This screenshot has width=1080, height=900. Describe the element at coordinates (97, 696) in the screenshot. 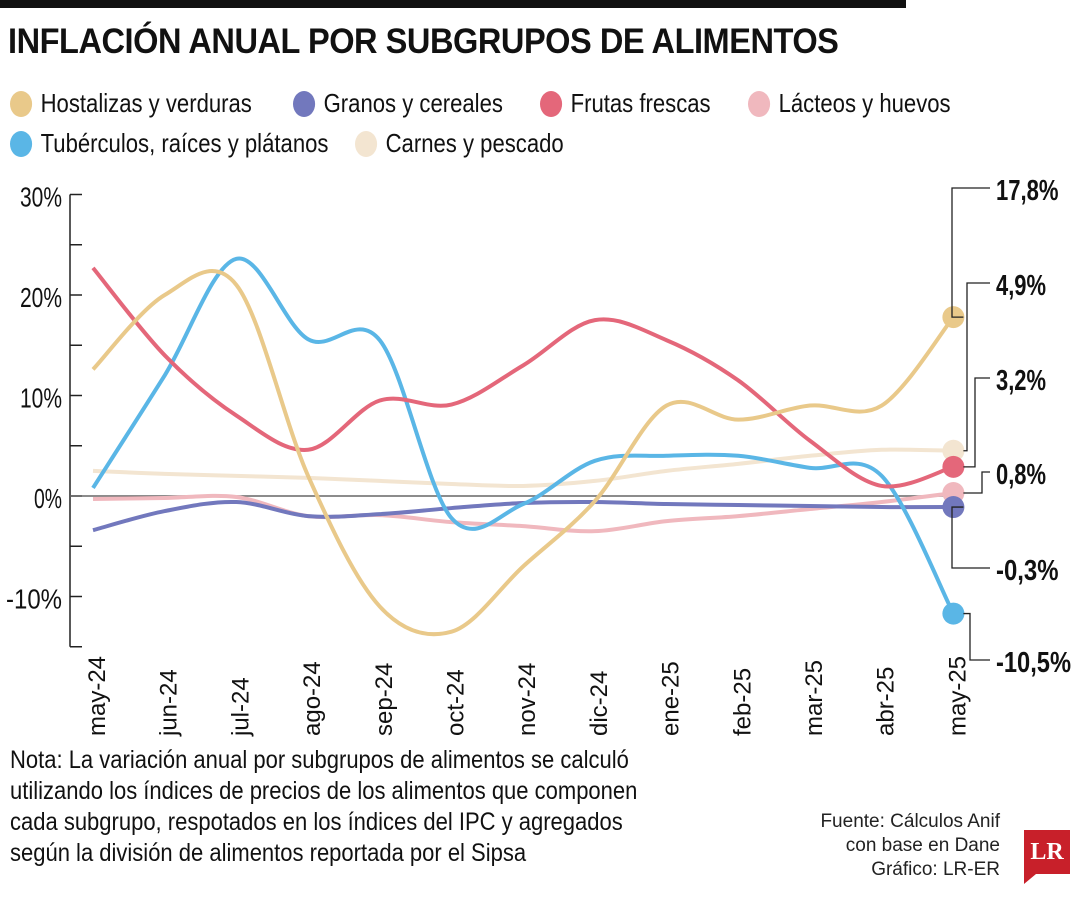

I see `x-tick-label: may-24` at that location.